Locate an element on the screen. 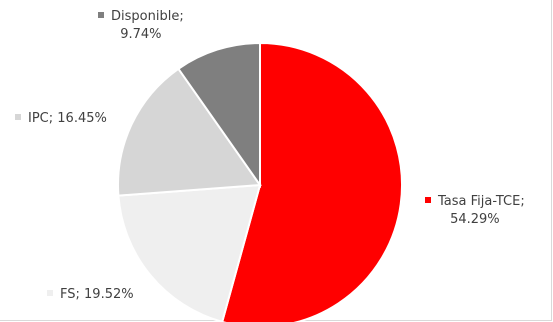  label-tasa-fija: Tasa Fija-TCE; 54.29% is located at coordinates (475, 211).